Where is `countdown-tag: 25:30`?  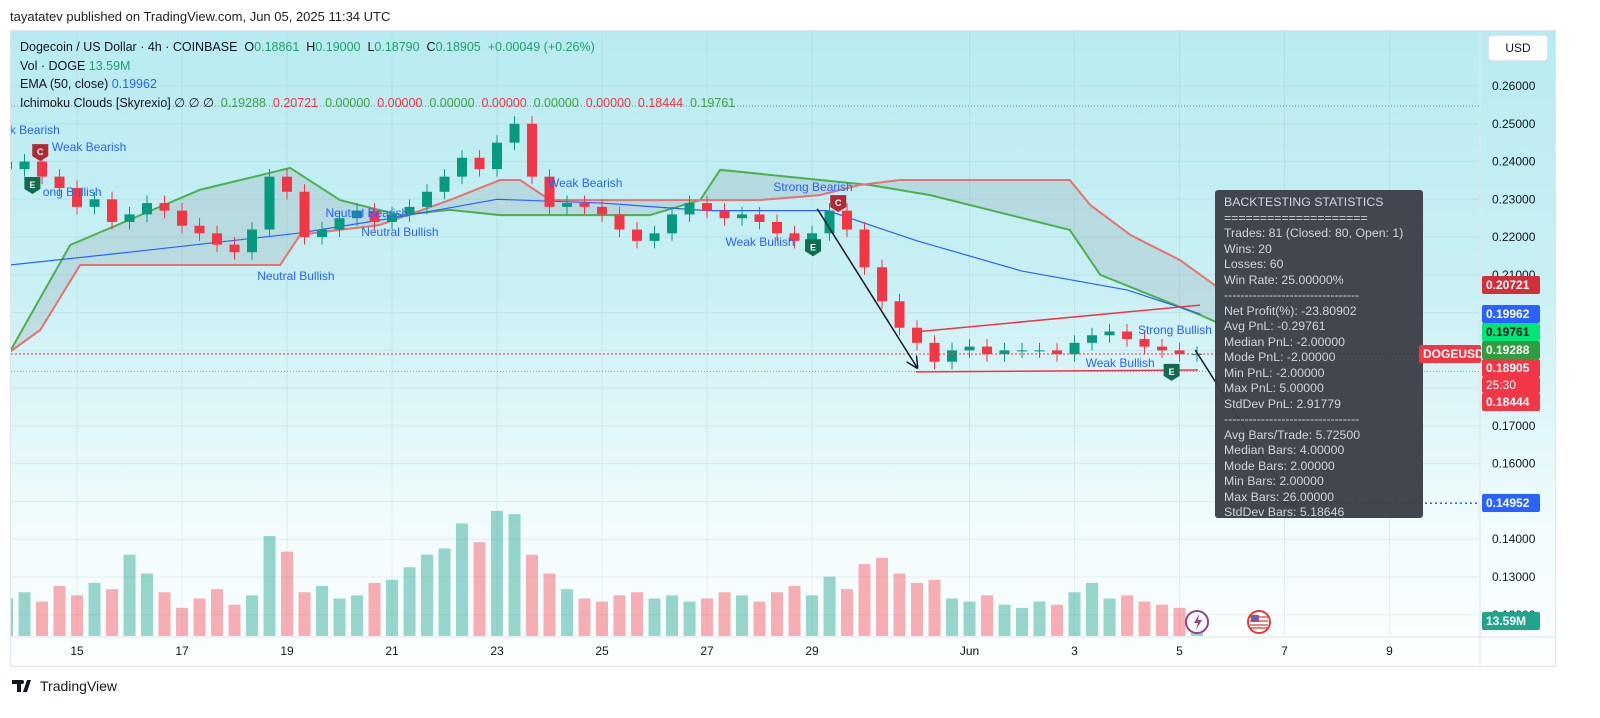
countdown-tag: 25:30 is located at coordinates (1511, 385).